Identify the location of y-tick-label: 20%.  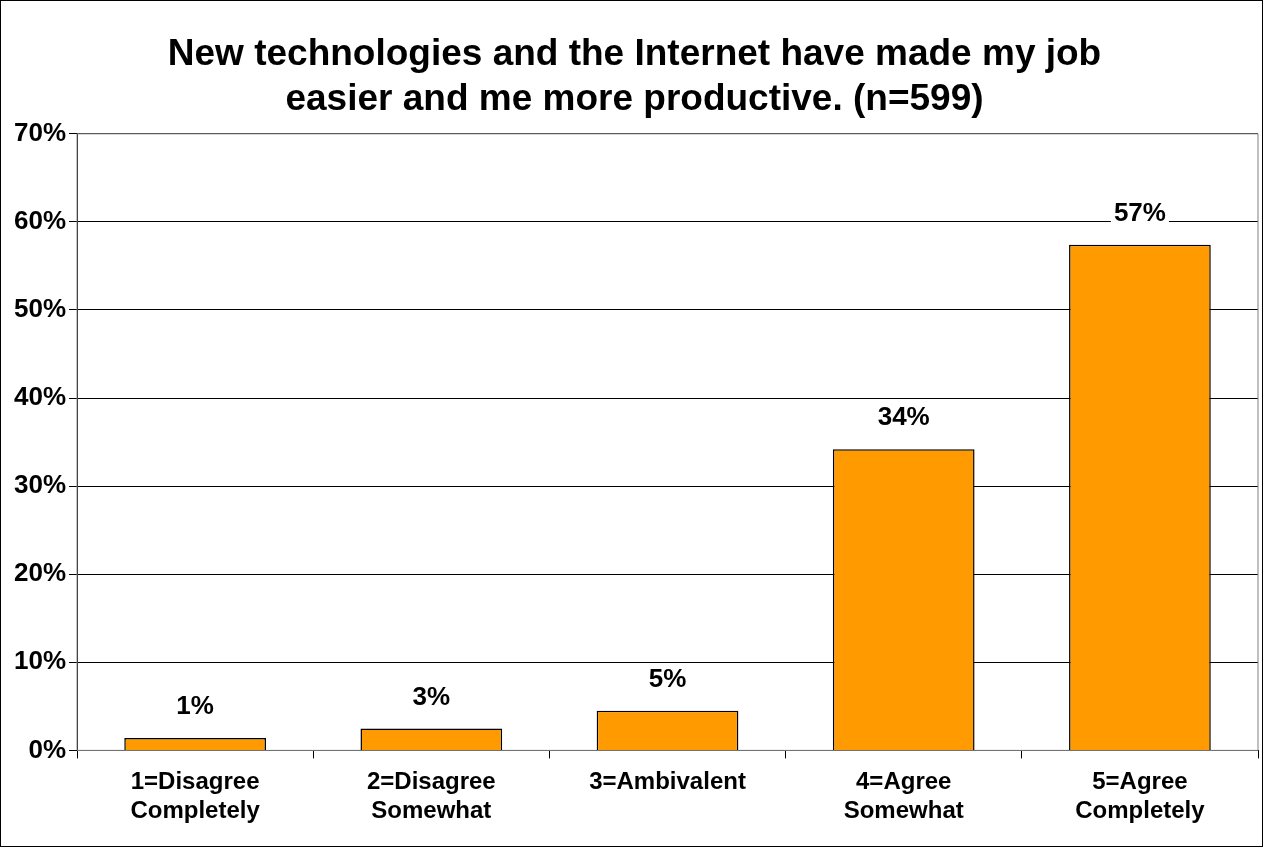
(40, 572).